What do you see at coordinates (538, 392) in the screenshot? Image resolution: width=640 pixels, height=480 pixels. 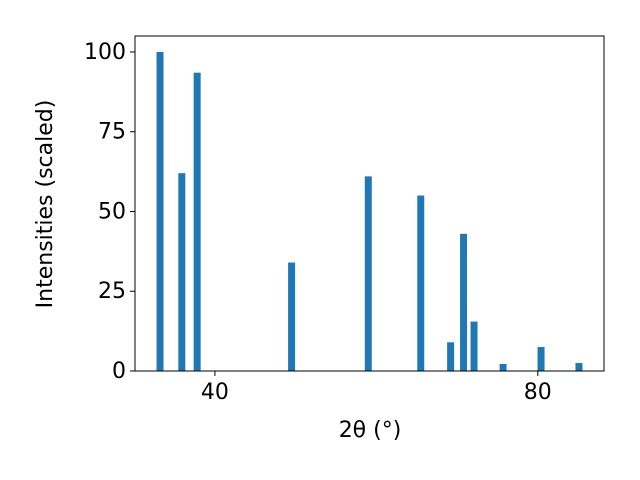 I see `x-tick-label: 80` at bounding box center [538, 392].